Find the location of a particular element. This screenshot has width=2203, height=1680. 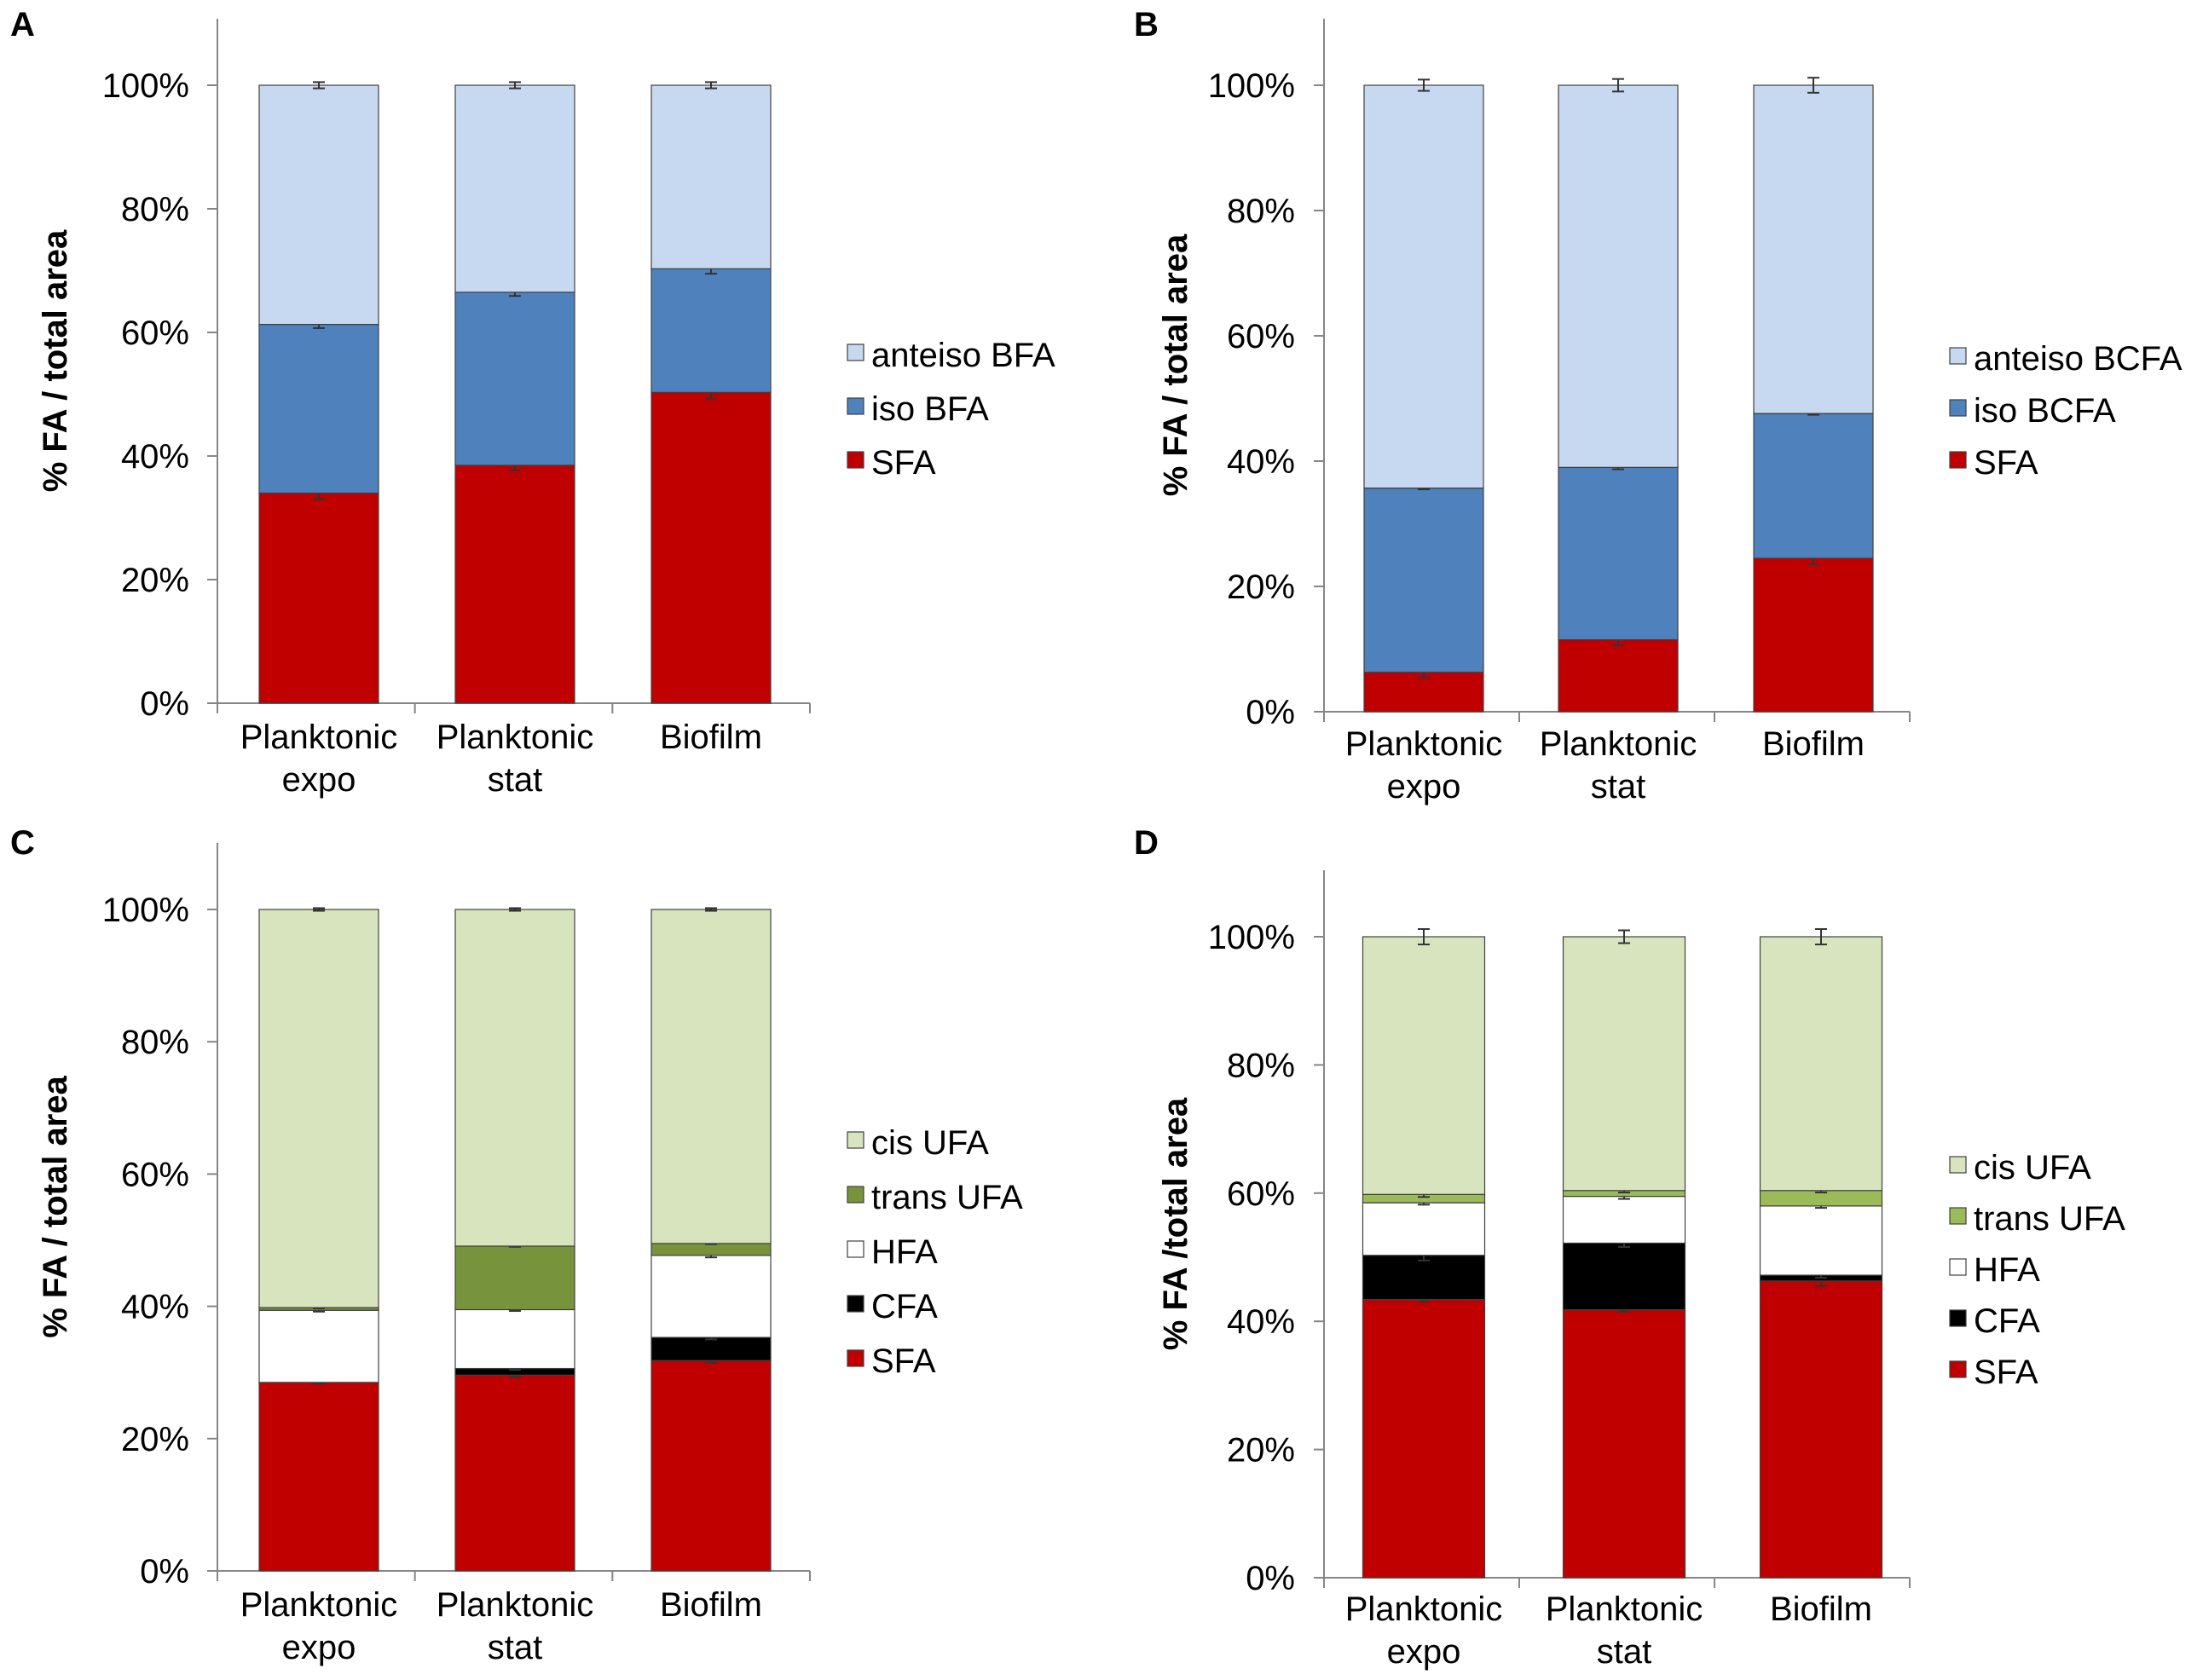

legend: anteiso BCFA iso BCFA SFA is located at coordinates (2066, 411).